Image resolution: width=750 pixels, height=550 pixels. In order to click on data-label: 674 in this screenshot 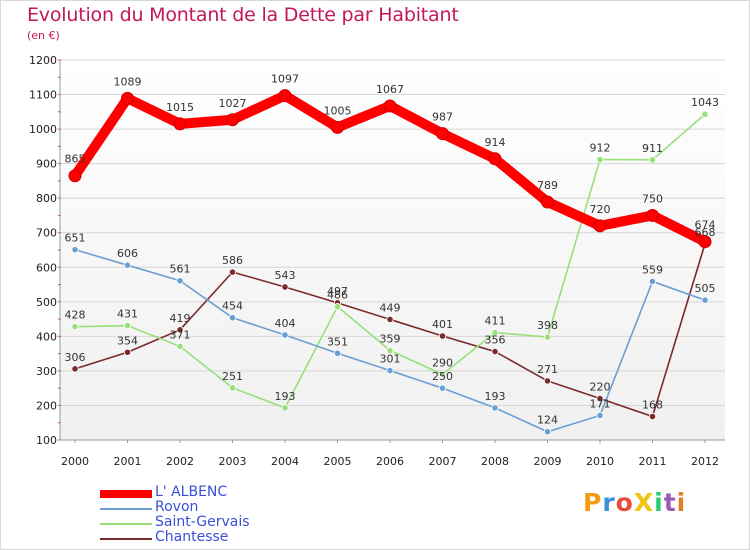, I will do `click(705, 225)`.